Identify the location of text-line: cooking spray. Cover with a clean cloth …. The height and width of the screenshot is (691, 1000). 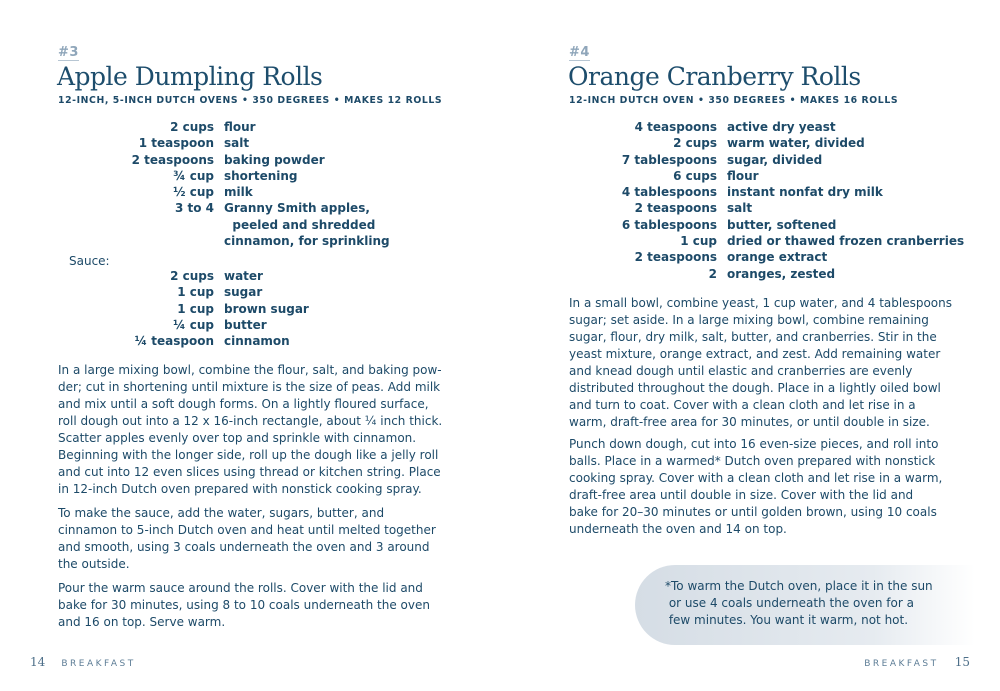
(756, 478).